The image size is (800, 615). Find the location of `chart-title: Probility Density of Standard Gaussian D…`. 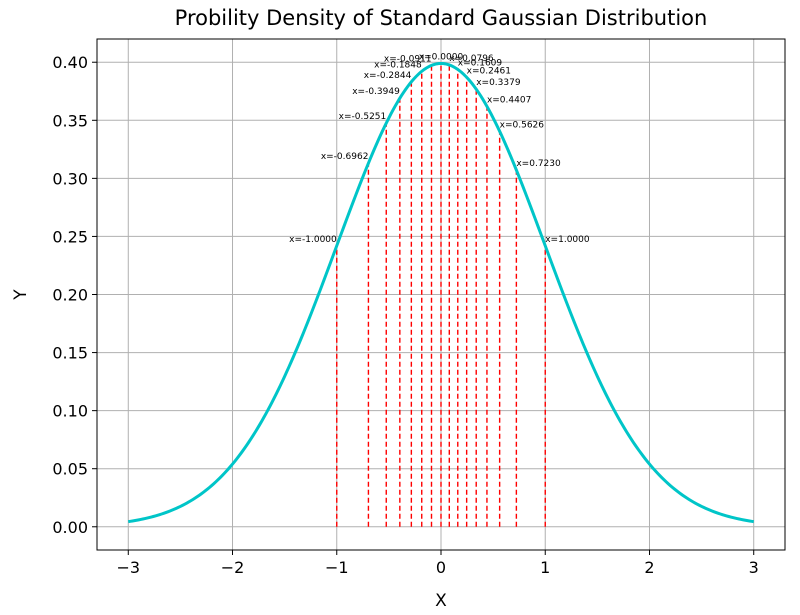

chart-title: Probility Density of Standard Gaussian D… is located at coordinates (441, 18).